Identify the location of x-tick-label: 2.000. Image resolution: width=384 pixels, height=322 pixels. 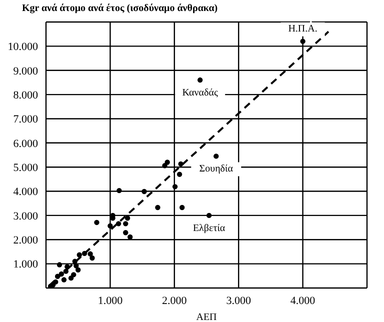
(175, 300).